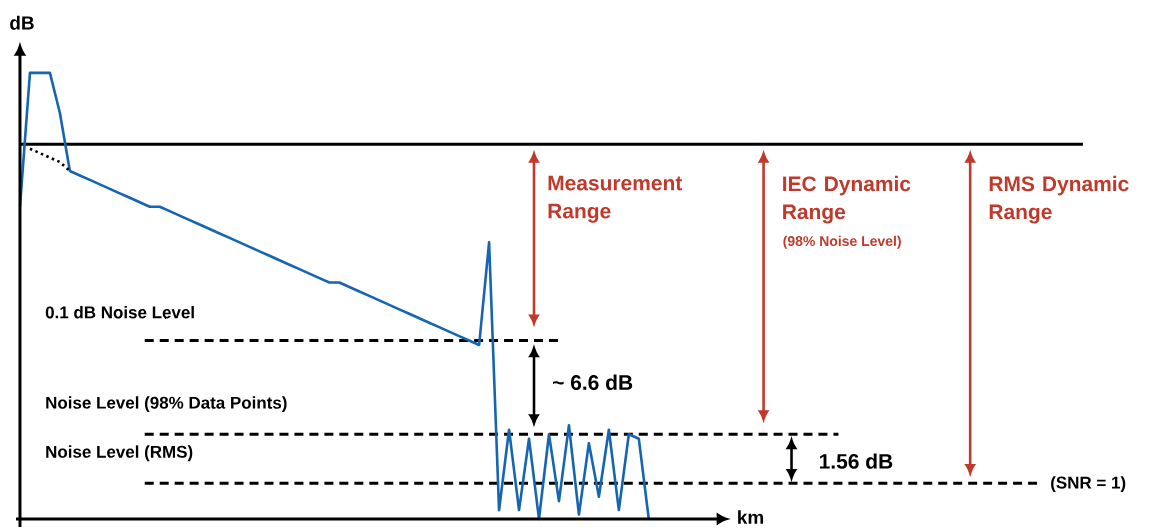 This screenshot has height=530, width=1168. Describe the element at coordinates (751, 517) in the screenshot. I see `x-axis-title: km` at that location.